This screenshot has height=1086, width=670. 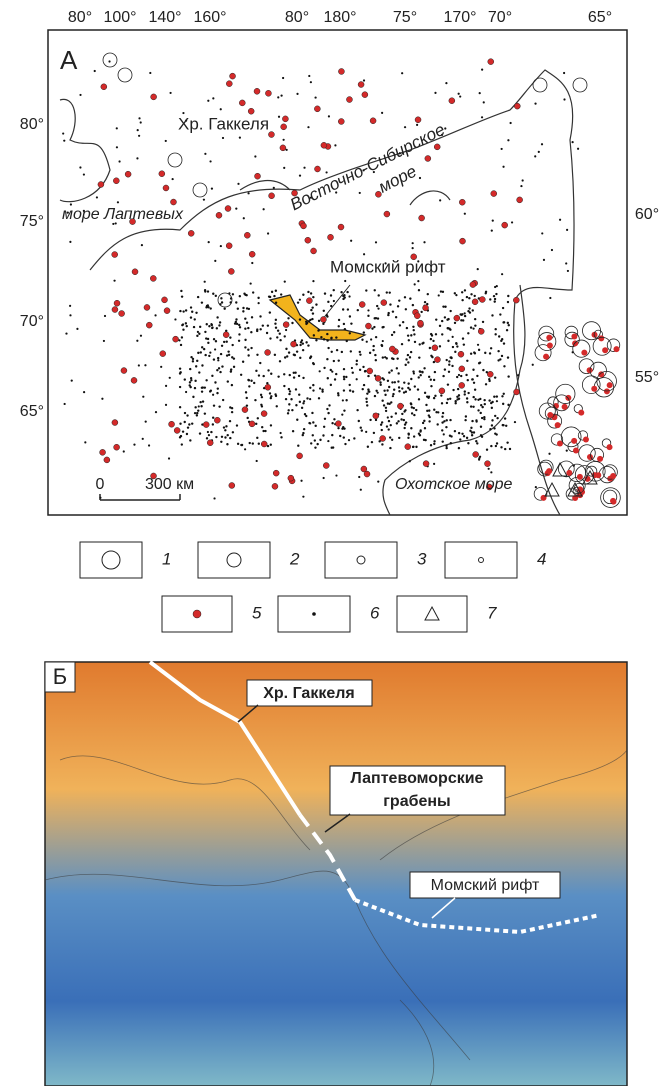 What do you see at coordinates (417, 778) in the screenshot?
I see `graben-label: Лаптевоморские` at bounding box center [417, 778].